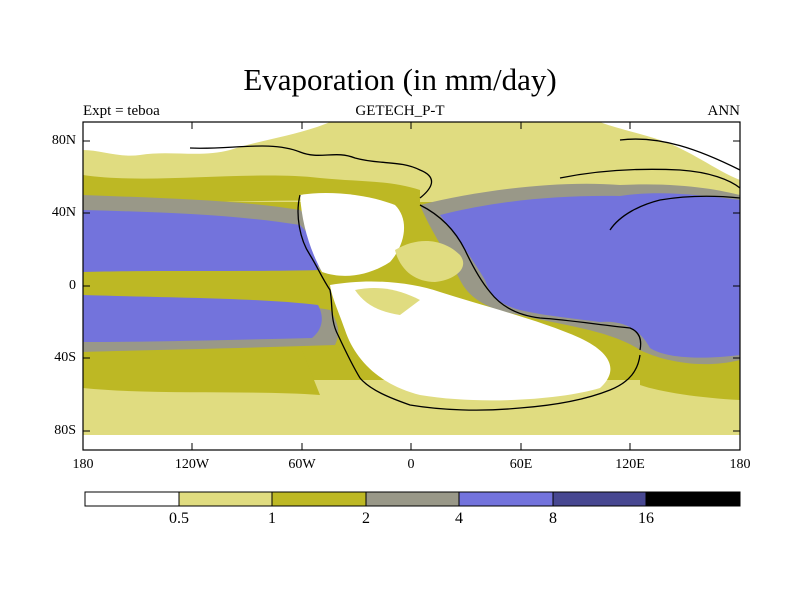 This screenshot has width=800, height=600. I want to click on y-tick-label-40n: 40N, so click(63, 212).